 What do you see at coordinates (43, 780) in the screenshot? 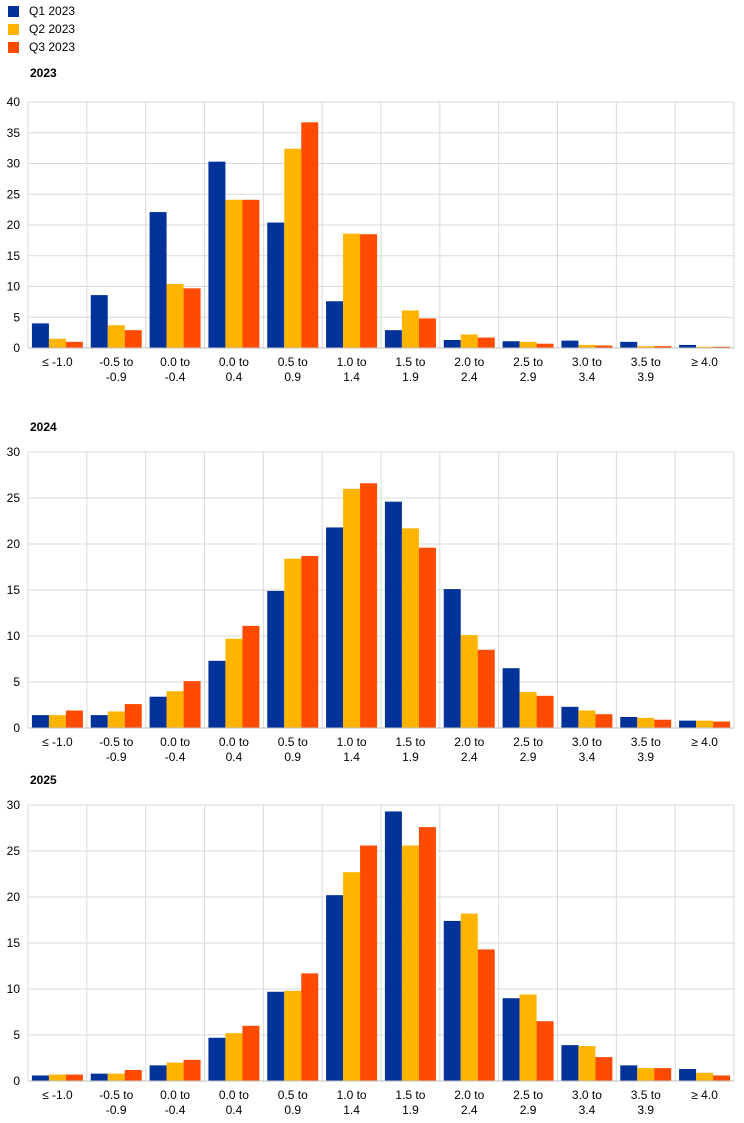
I see `panel-title-2025: 2025` at bounding box center [43, 780].